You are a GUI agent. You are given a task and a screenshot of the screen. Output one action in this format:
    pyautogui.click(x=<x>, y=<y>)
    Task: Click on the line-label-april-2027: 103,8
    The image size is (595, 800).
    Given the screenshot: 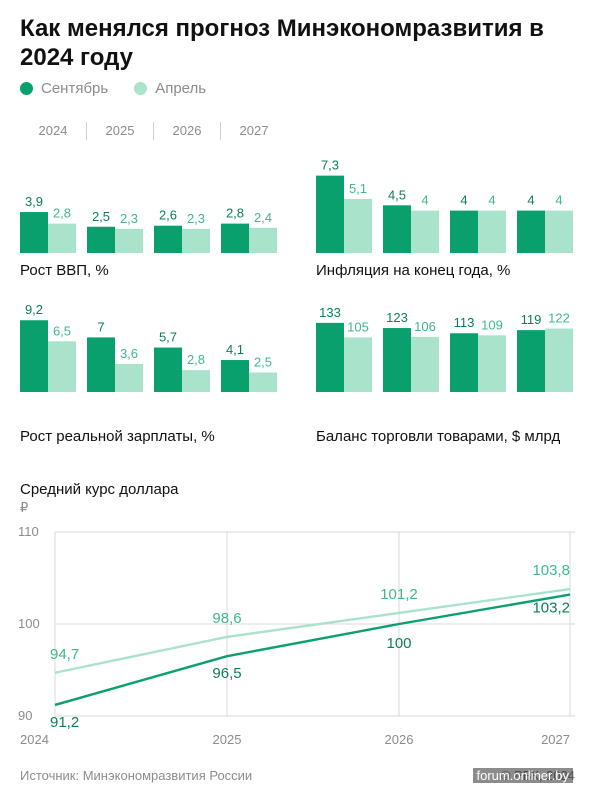 What is the action you would take?
    pyautogui.click(x=551, y=570)
    